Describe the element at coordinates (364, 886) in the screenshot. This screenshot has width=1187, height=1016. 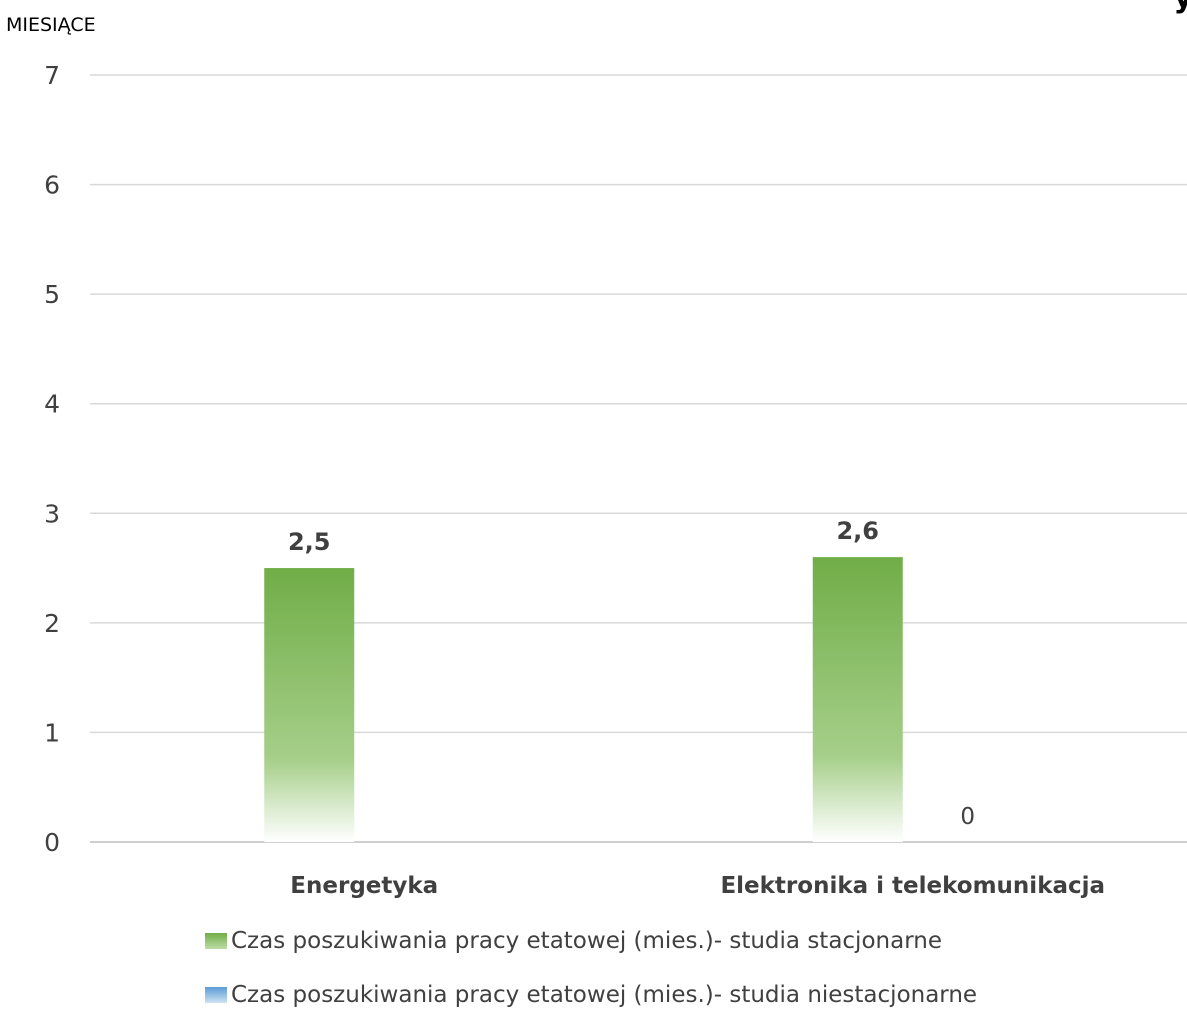
I see `x-tick-label: Energetyka` at that location.